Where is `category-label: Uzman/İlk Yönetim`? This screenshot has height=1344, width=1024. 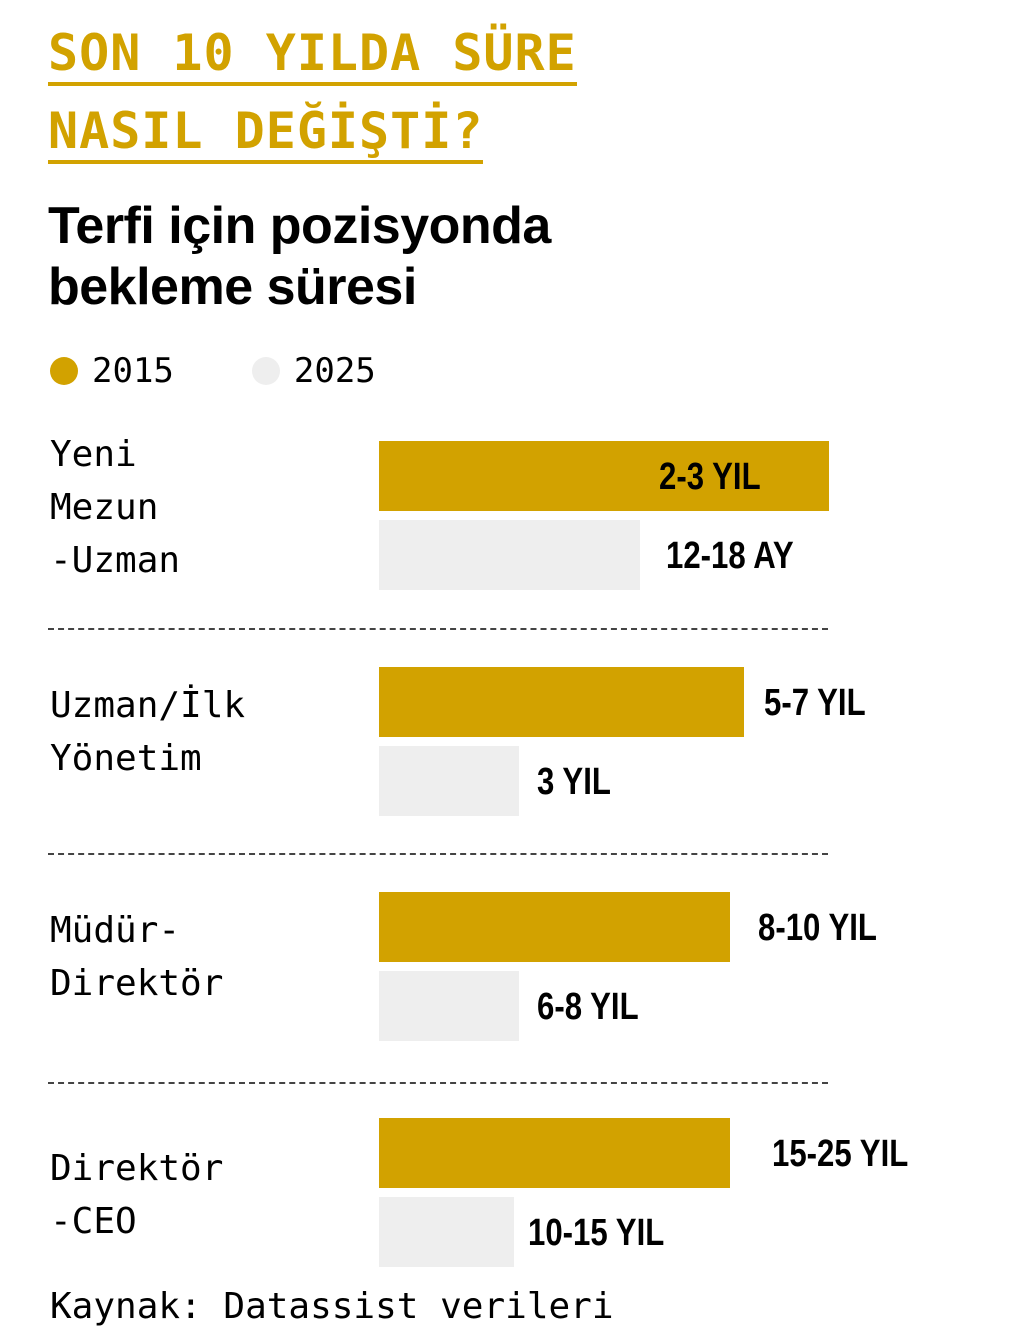 category-label: Uzman/İlk Yönetim is located at coordinates (148, 732).